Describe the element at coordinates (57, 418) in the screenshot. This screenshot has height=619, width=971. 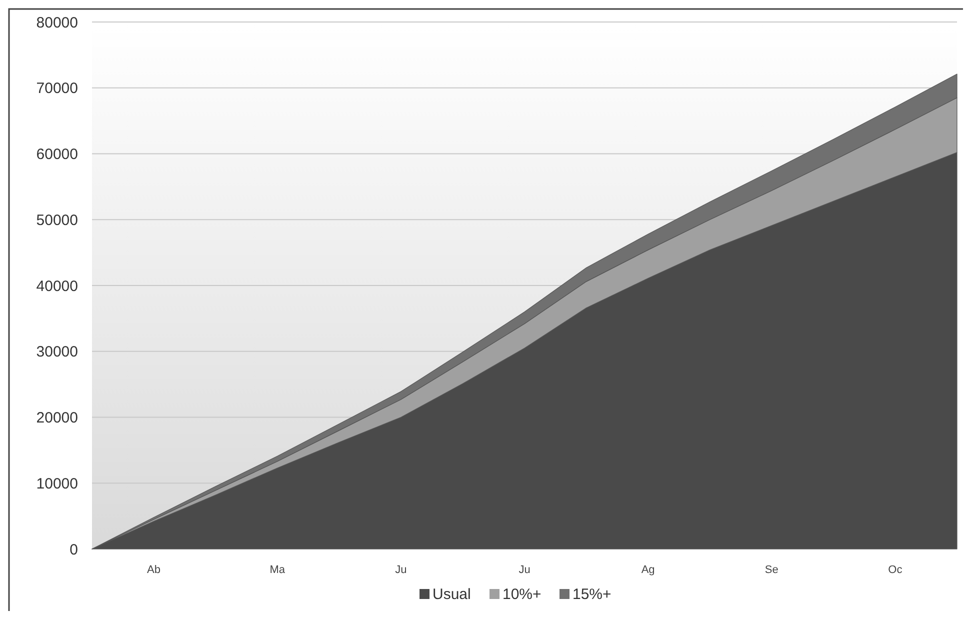
I see `y-tick-label: 20000` at that location.